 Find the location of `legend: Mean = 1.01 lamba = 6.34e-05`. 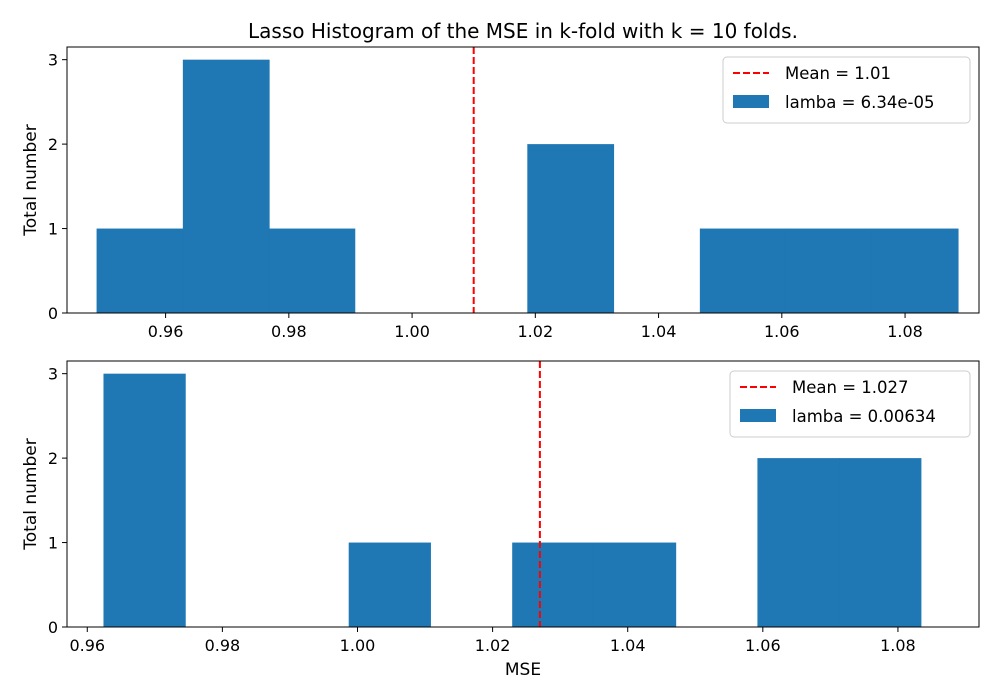

legend: Mean = 1.01 lamba = 6.34e-05 is located at coordinates (846, 90).